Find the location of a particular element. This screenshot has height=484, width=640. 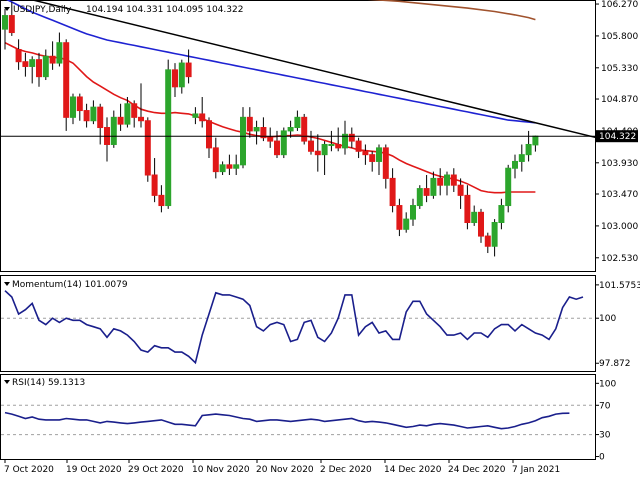

rsi-tick-label: 70 is located at coordinates (605, 406).